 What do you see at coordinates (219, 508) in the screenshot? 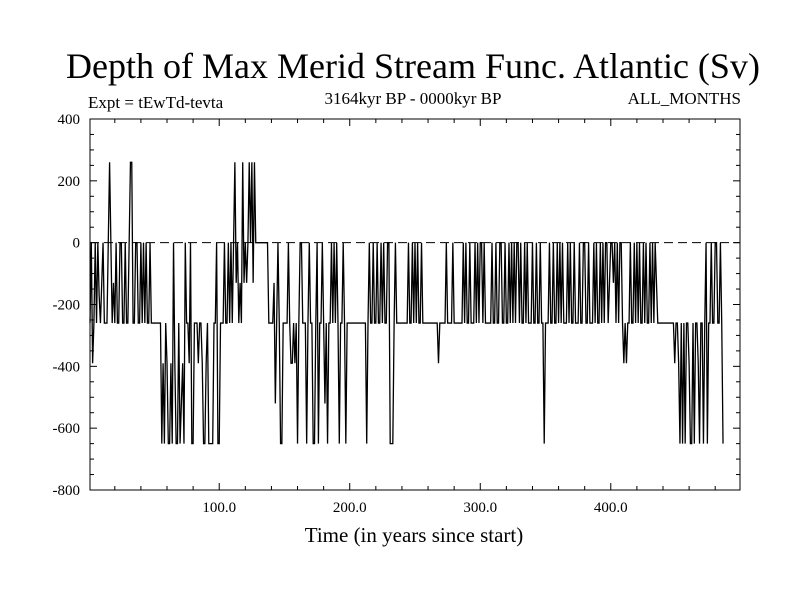
I see `x-tick-label: 100.0` at bounding box center [219, 508].